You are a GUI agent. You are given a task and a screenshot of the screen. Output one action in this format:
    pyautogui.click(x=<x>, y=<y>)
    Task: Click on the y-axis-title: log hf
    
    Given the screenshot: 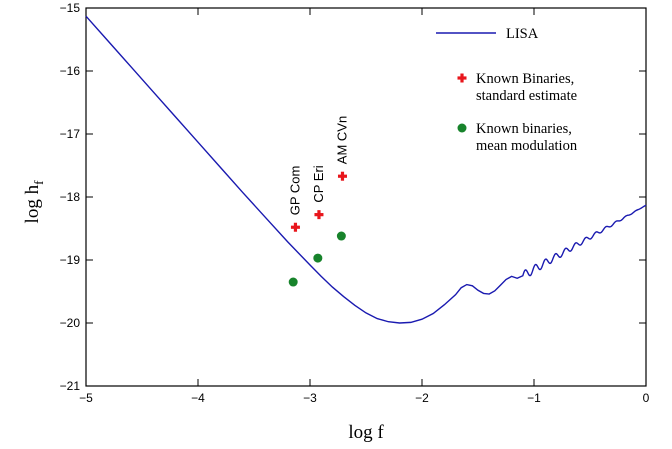 What is the action you would take?
    pyautogui.click(x=34, y=202)
    